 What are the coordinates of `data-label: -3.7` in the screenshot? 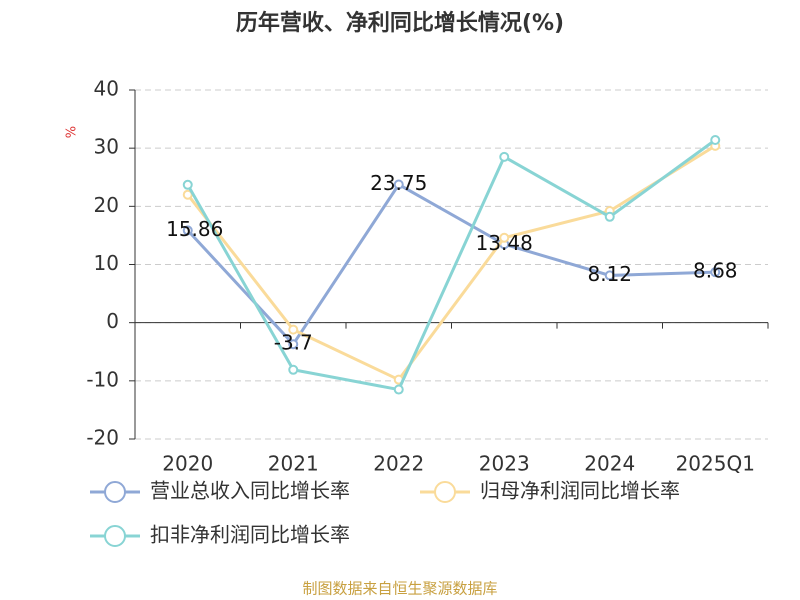 It's located at (293, 343).